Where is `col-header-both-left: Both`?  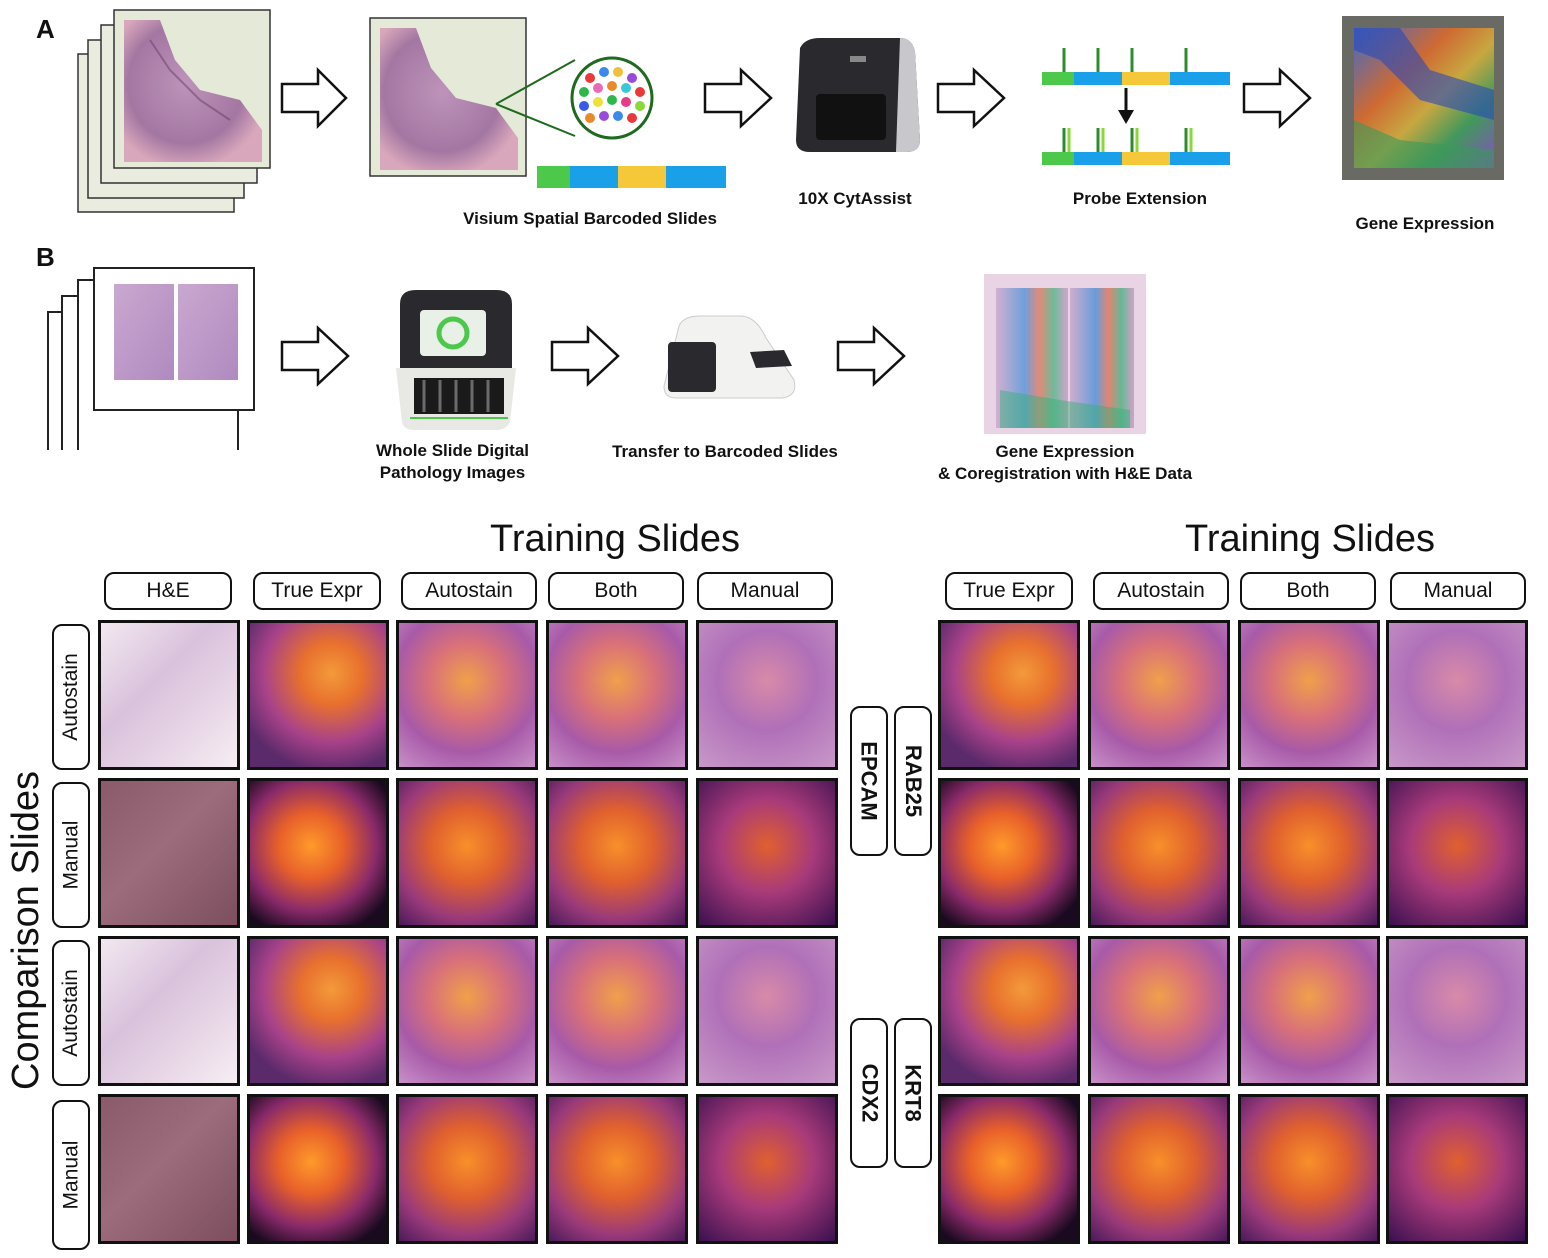
col-header-both-left: Both is located at coordinates (616, 591).